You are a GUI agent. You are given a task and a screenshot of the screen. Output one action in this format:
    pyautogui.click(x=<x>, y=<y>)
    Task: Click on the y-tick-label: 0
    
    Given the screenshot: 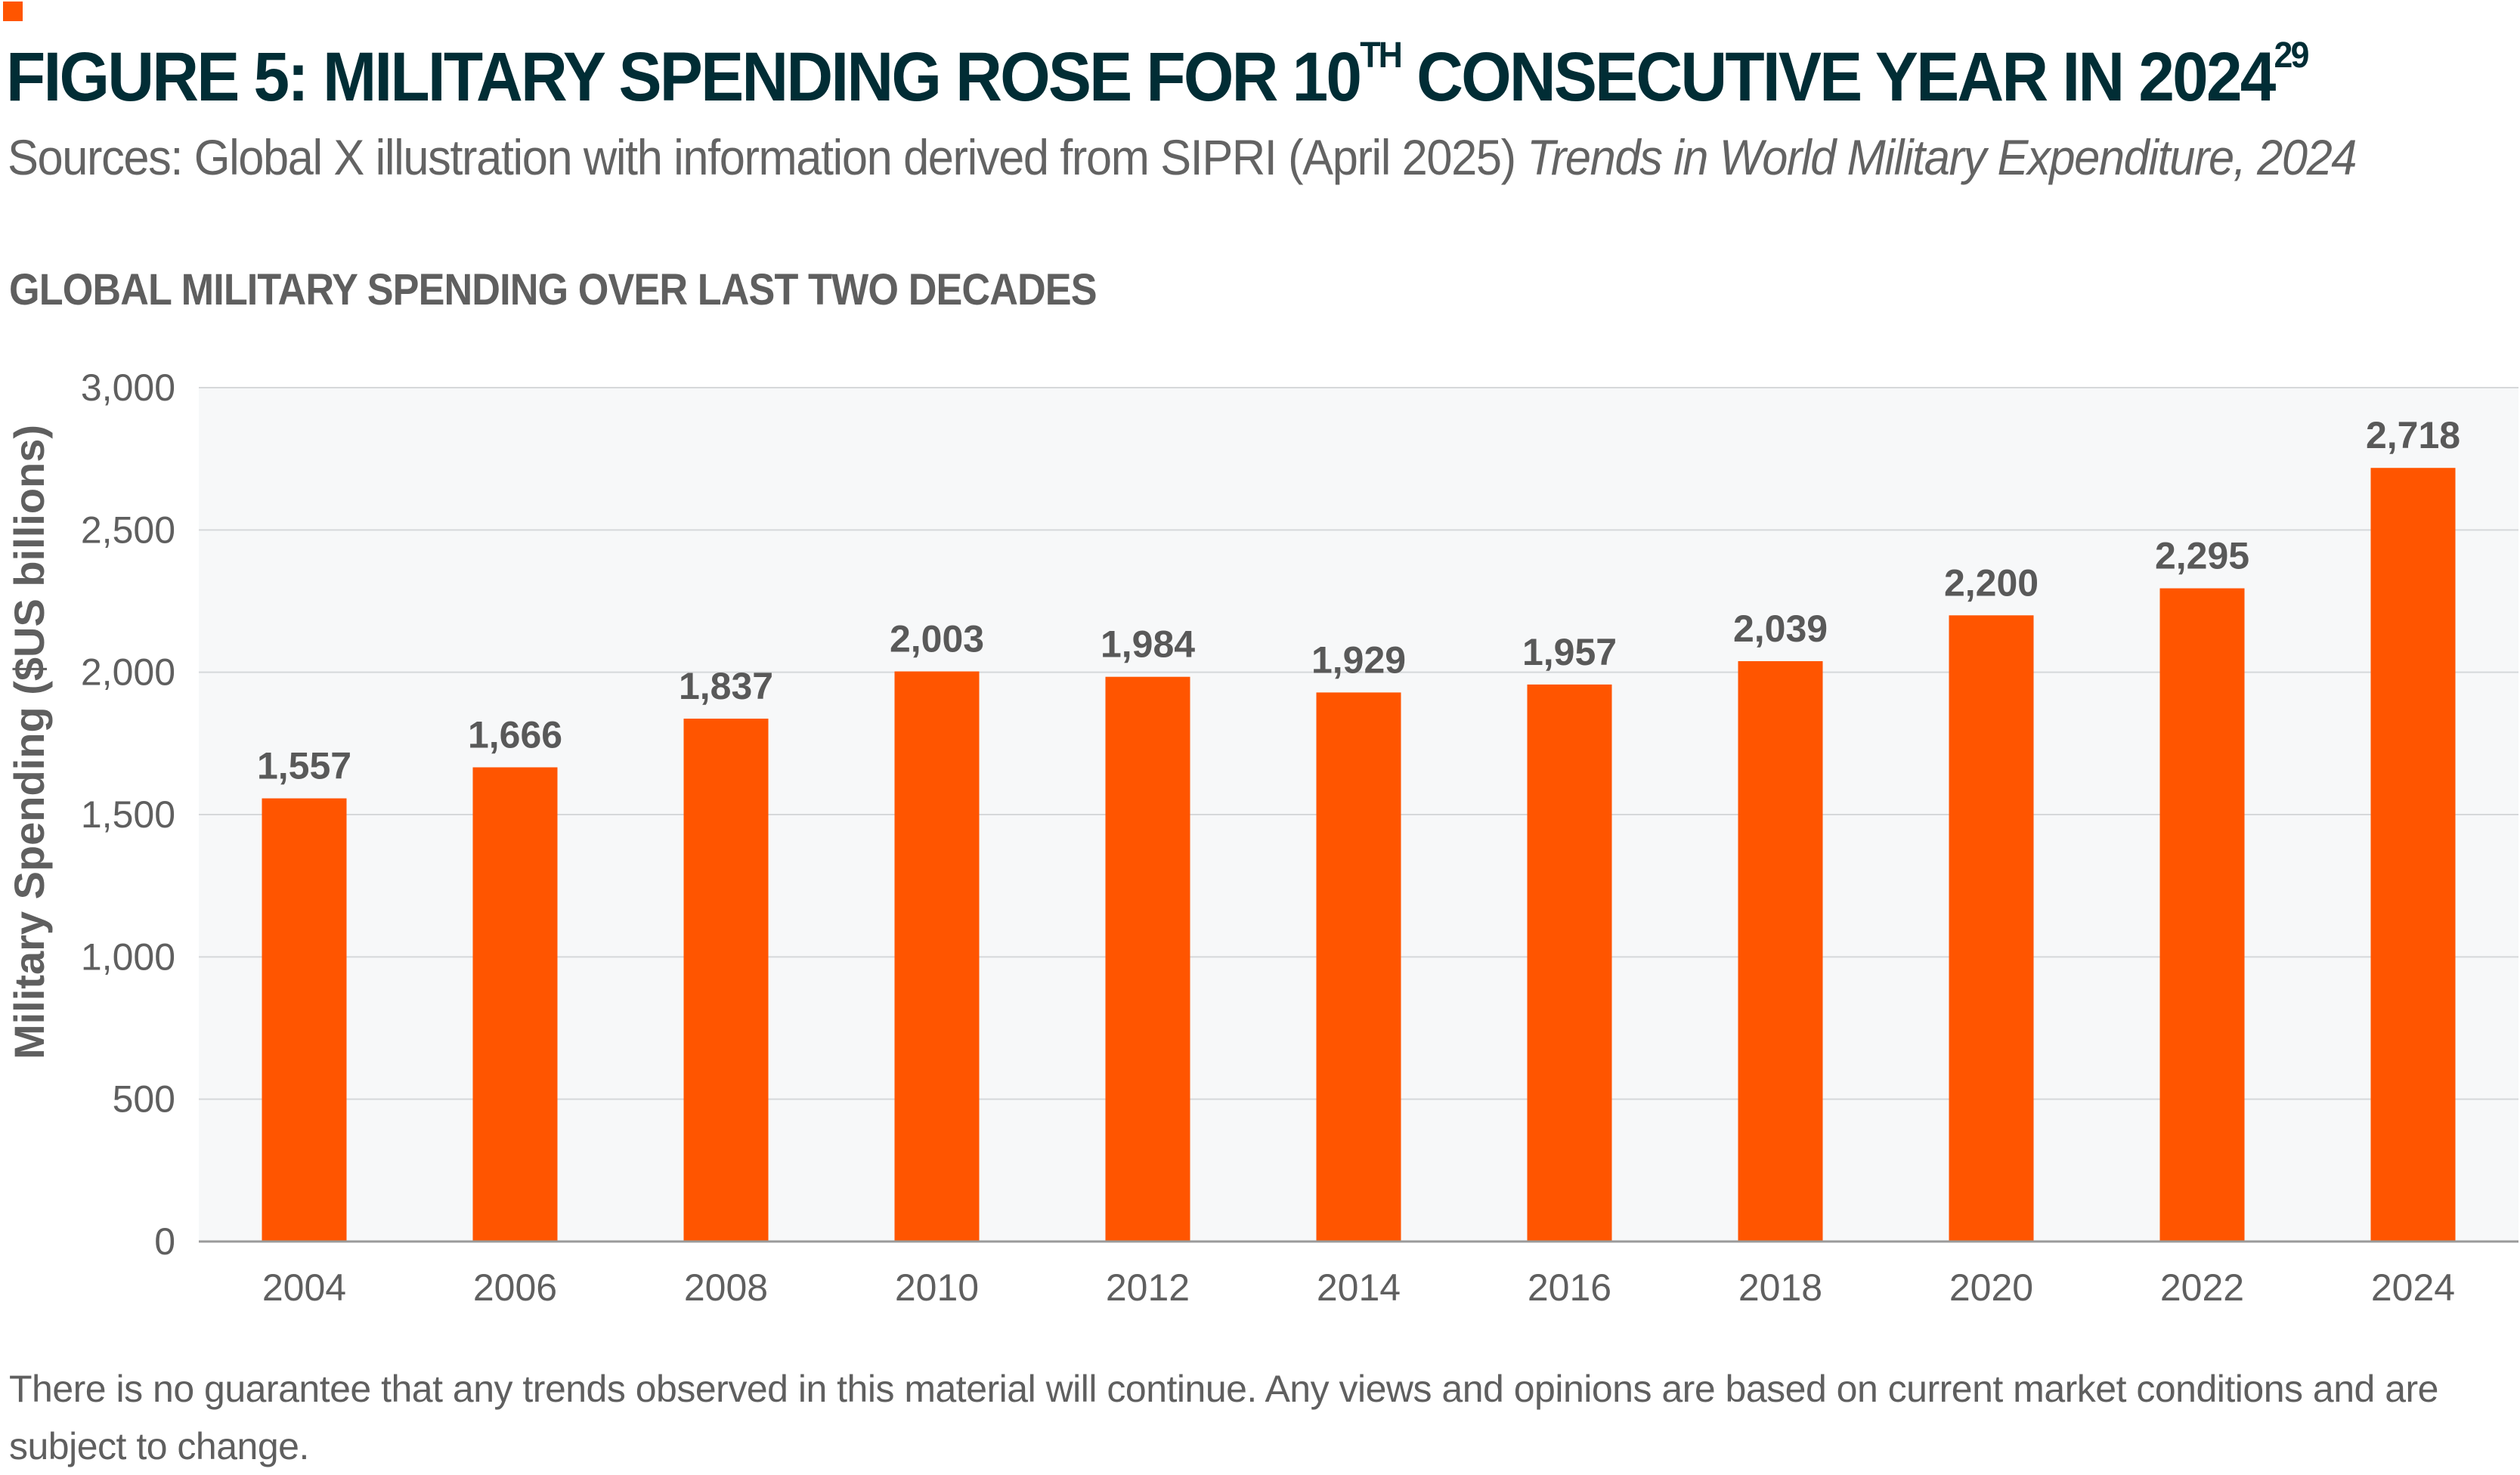 What is the action you would take?
    pyautogui.click(x=164, y=1241)
    